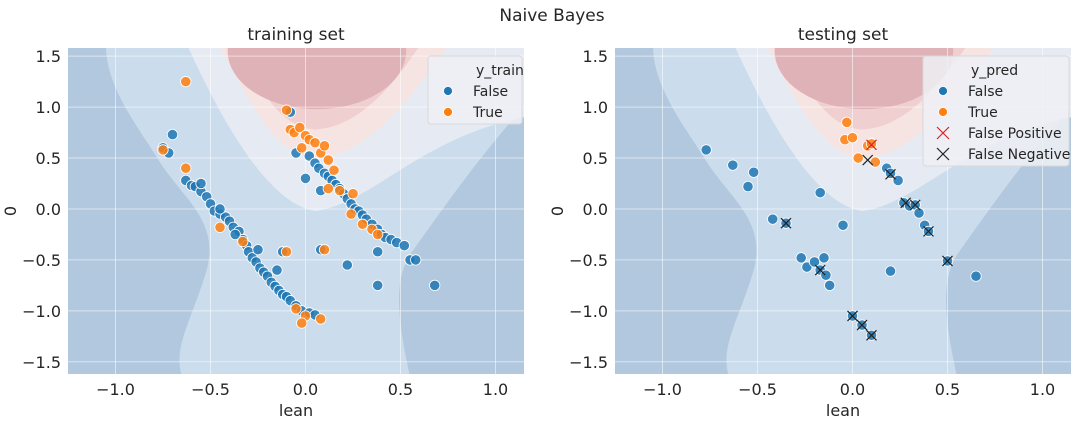 The image size is (1079, 424). I want to click on series-false-positive, so click(871, 145).